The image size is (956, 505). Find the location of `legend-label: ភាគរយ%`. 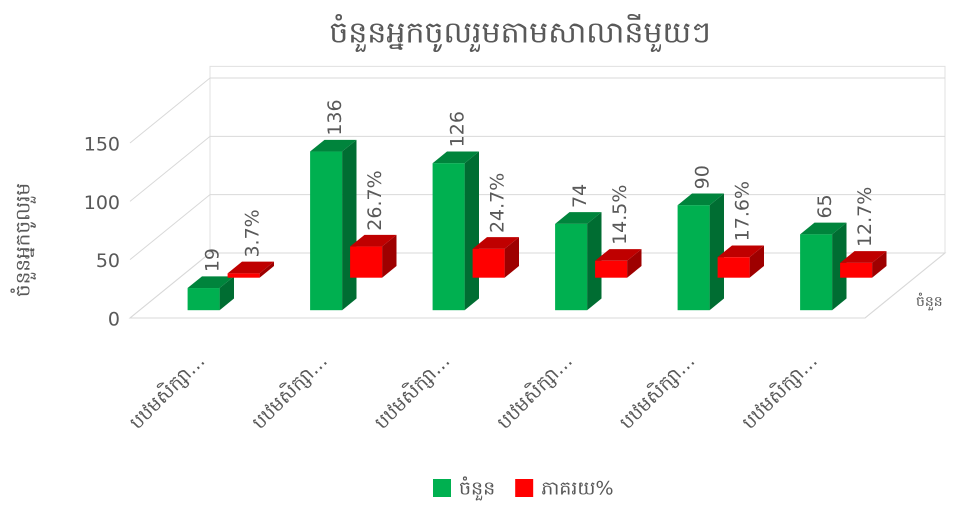

legend-label: ភាគរយ% is located at coordinates (577, 489).